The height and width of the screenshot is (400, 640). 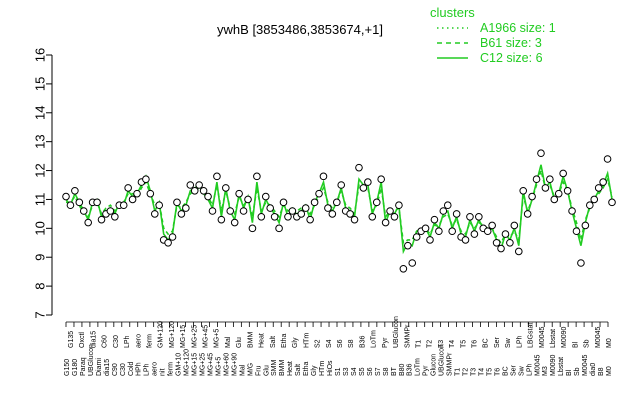 What do you see at coordinates (585, 365) in the screenshot?
I see `x-tick-label: M0045` at bounding box center [585, 365].